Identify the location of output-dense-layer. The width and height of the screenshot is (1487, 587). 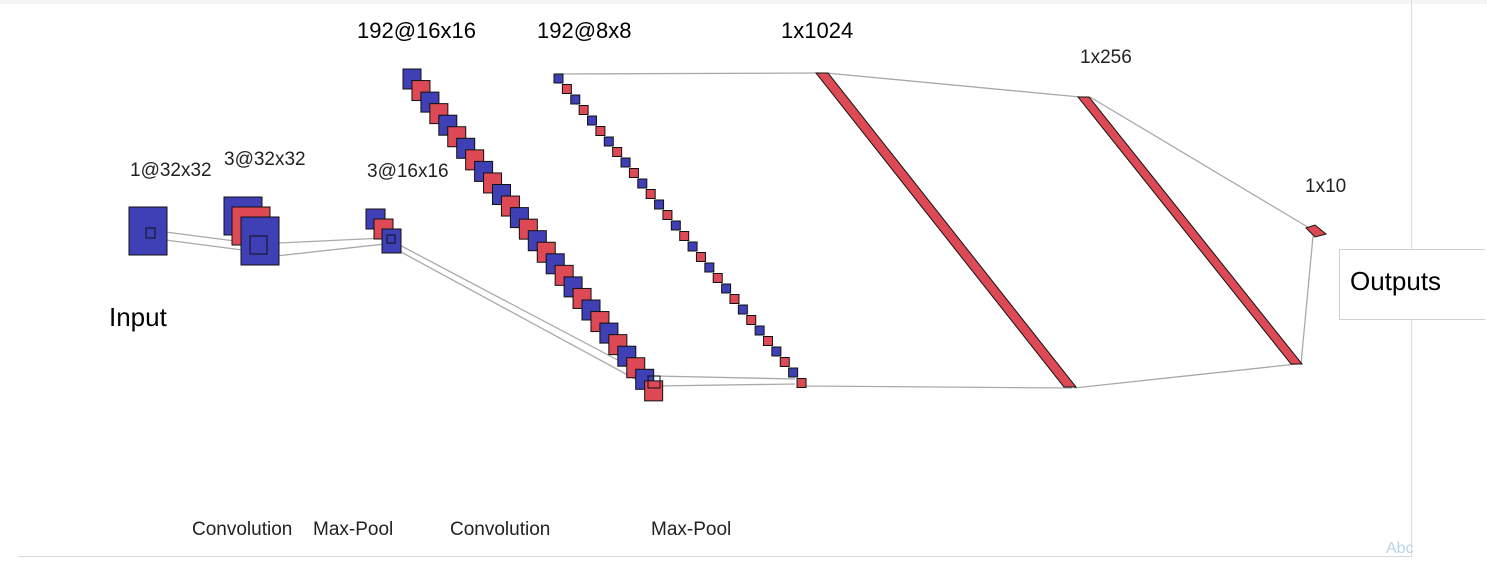
(1316, 231).